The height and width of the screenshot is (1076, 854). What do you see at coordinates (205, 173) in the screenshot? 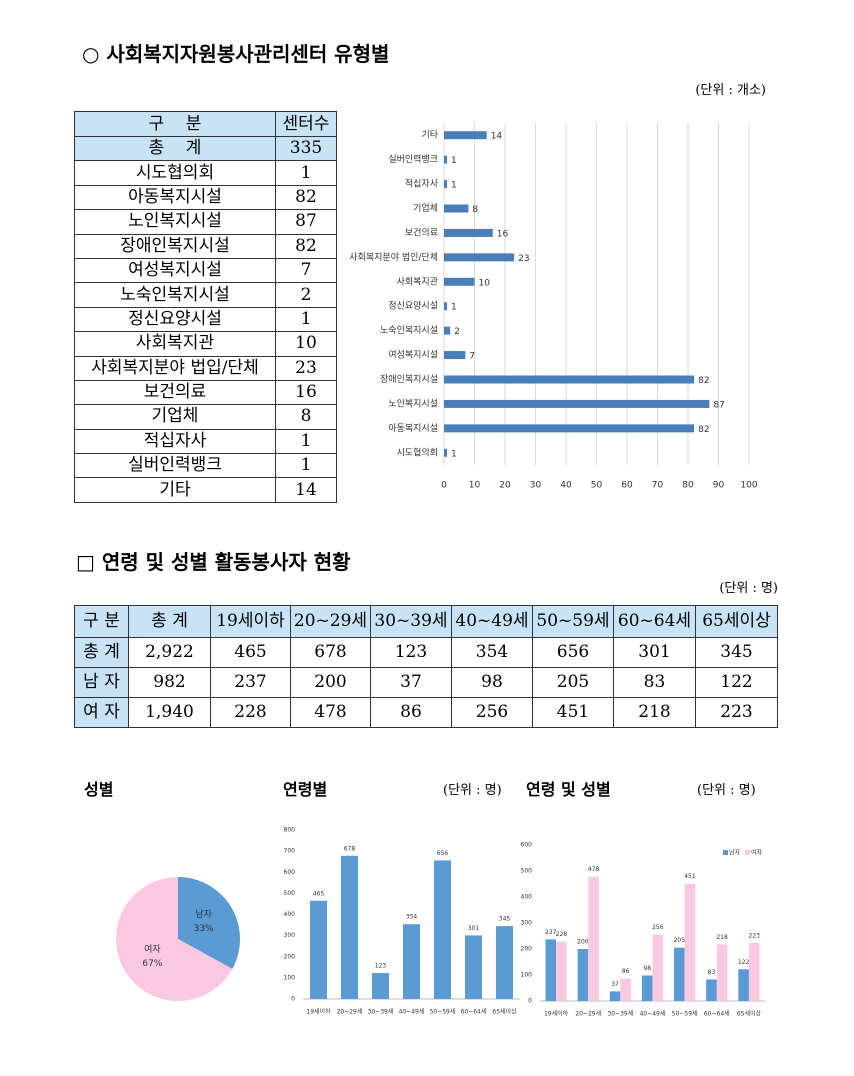
I see `table-row: 시도협의회 1` at bounding box center [205, 173].